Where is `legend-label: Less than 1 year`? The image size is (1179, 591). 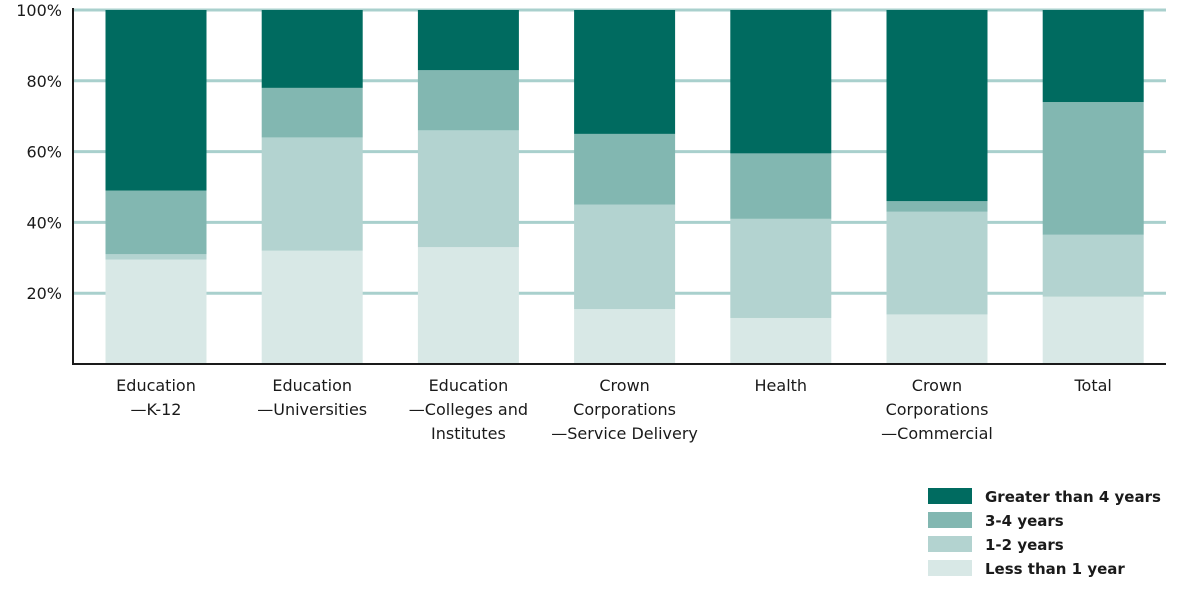
legend-label: Less than 1 year is located at coordinates (1055, 569).